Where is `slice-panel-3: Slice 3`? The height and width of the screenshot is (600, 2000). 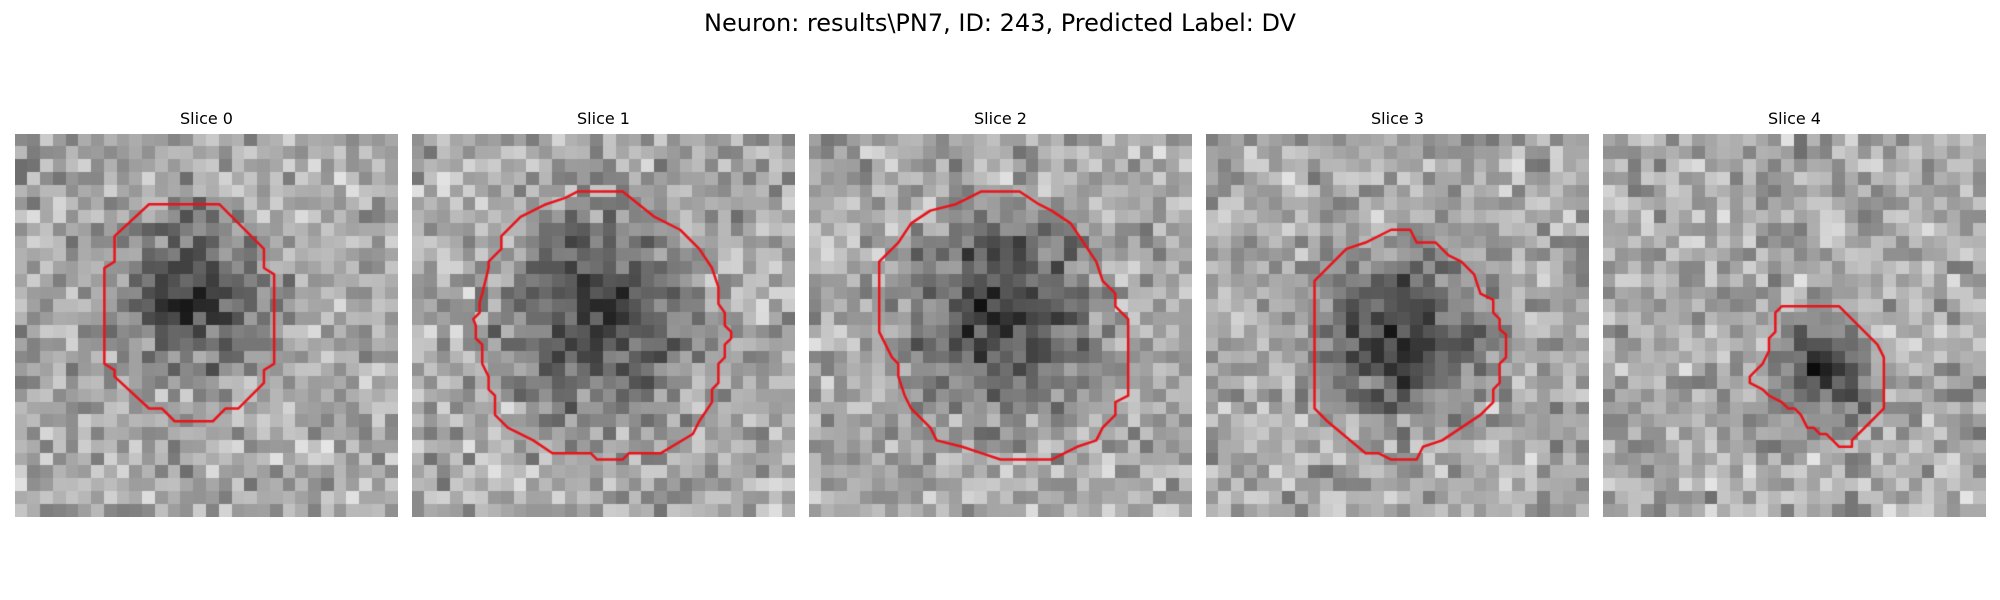
slice-panel-3: Slice 3 is located at coordinates (1397, 312).